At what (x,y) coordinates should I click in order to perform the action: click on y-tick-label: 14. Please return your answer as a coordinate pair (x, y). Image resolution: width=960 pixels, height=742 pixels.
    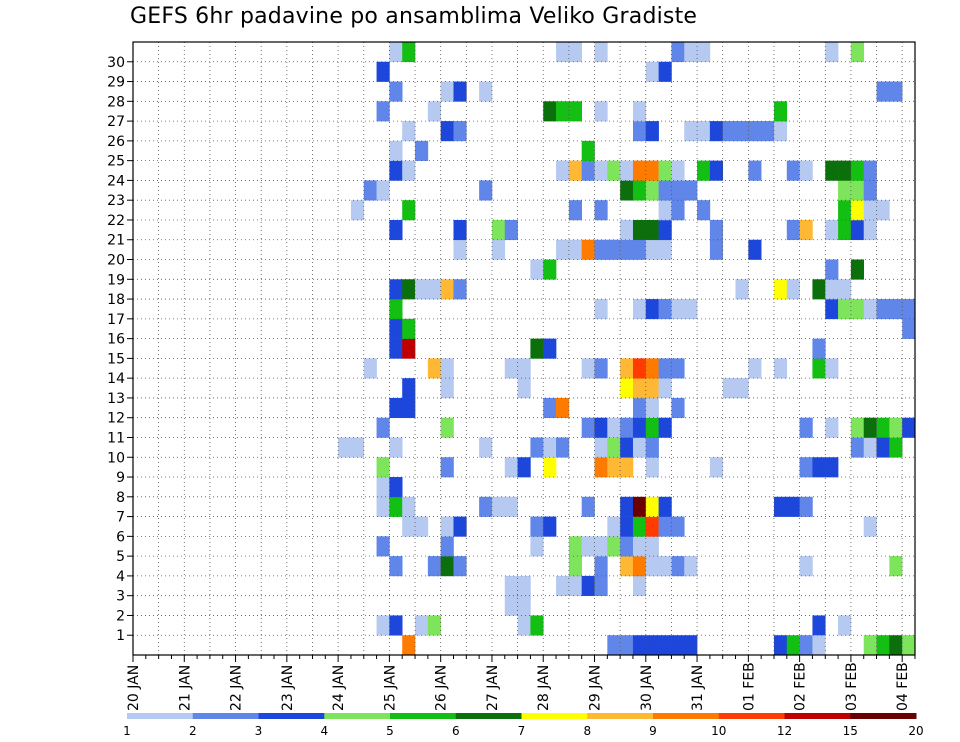
    Looking at the image, I should click on (116, 379).